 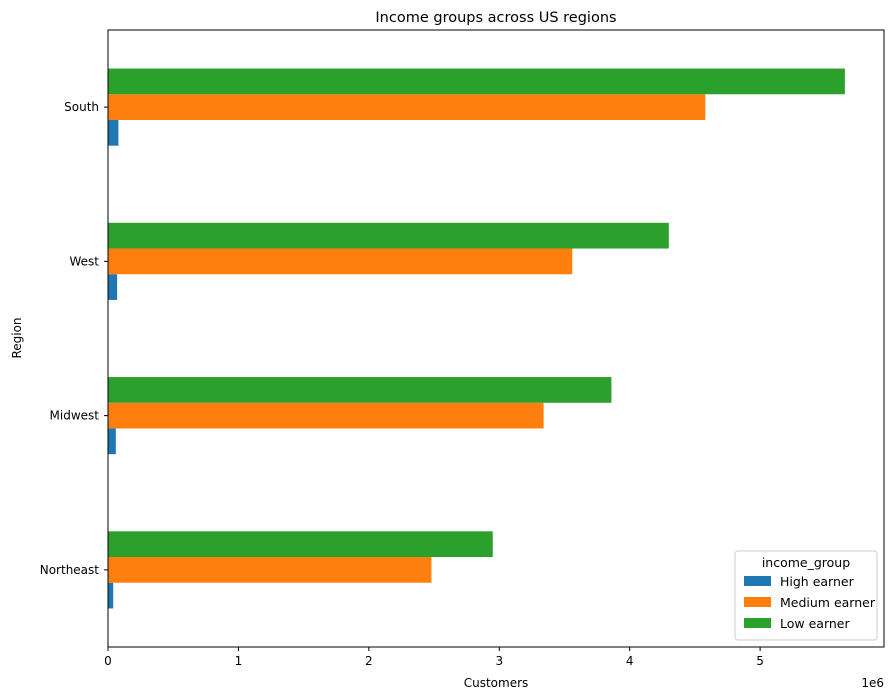 What do you see at coordinates (872, 683) in the screenshot?
I see `x-axis-offset-text: 1e6` at bounding box center [872, 683].